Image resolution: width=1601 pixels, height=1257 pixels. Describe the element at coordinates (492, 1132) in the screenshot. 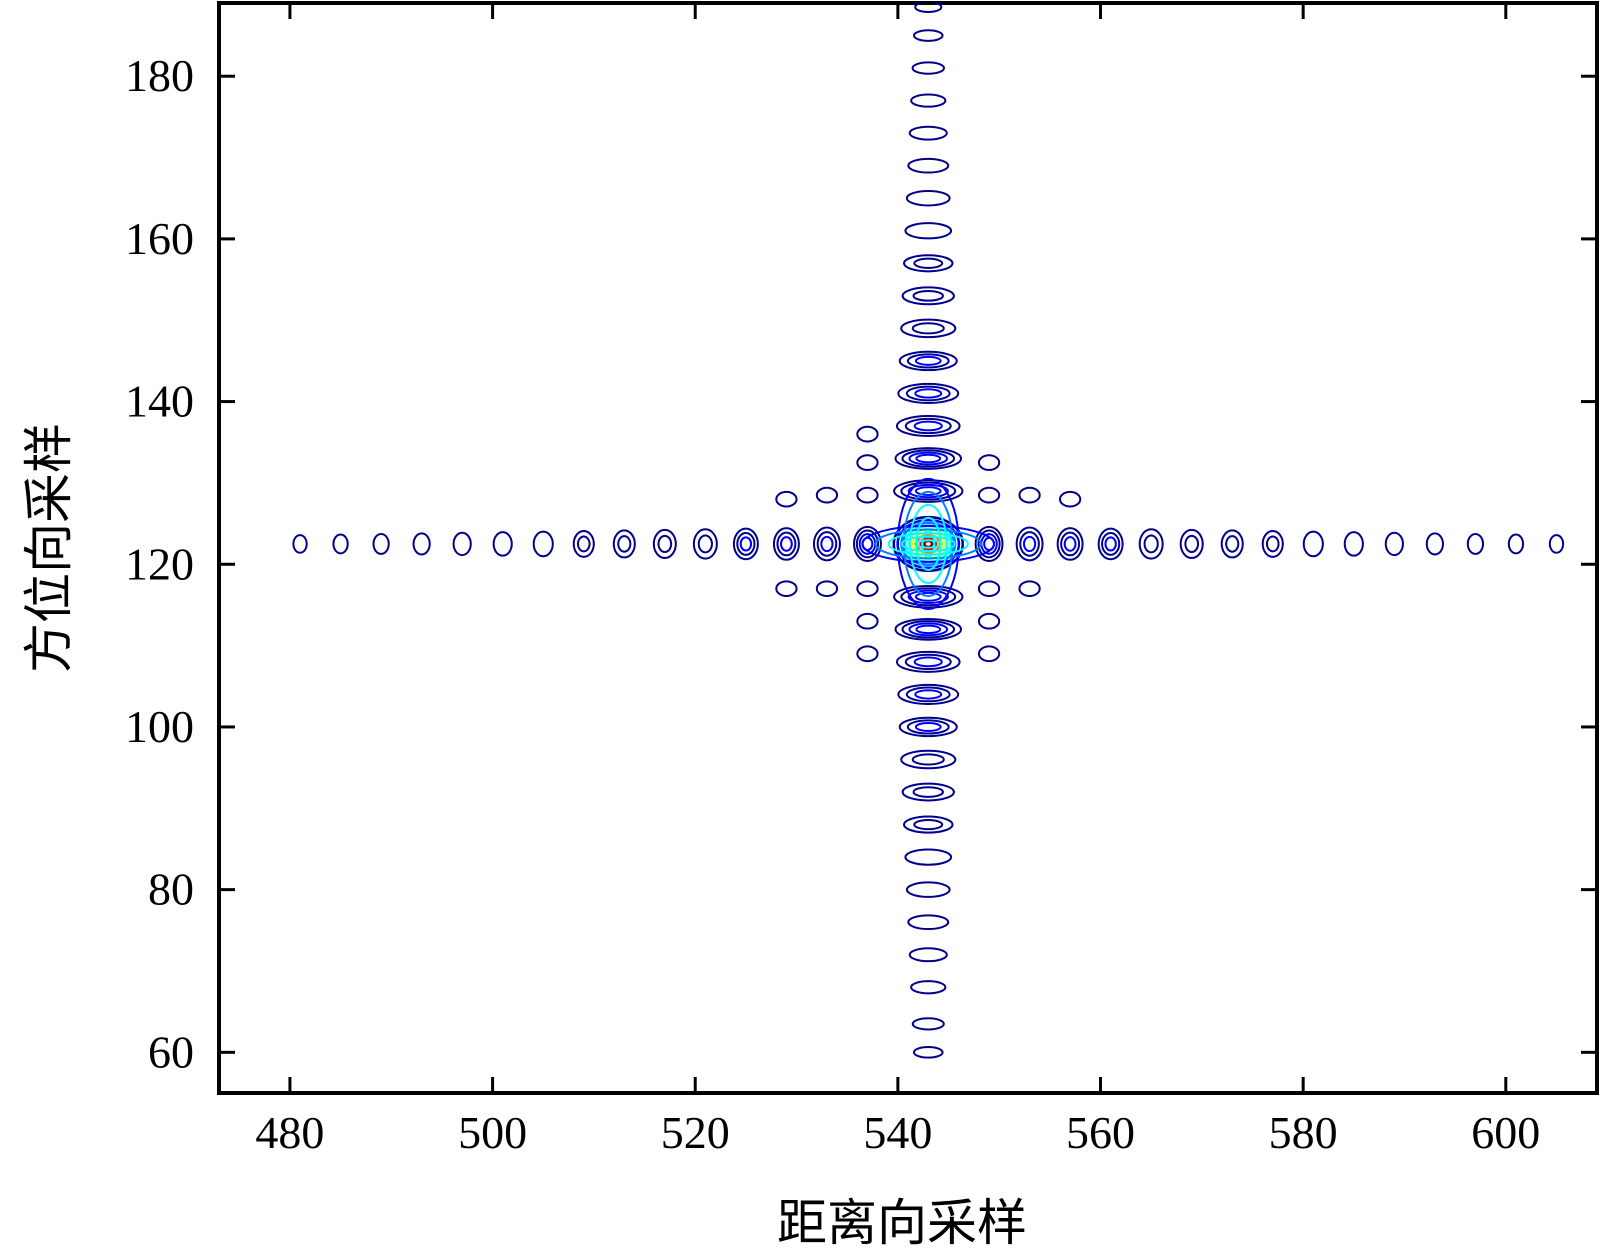

I see `x-tick-label: 500` at that location.